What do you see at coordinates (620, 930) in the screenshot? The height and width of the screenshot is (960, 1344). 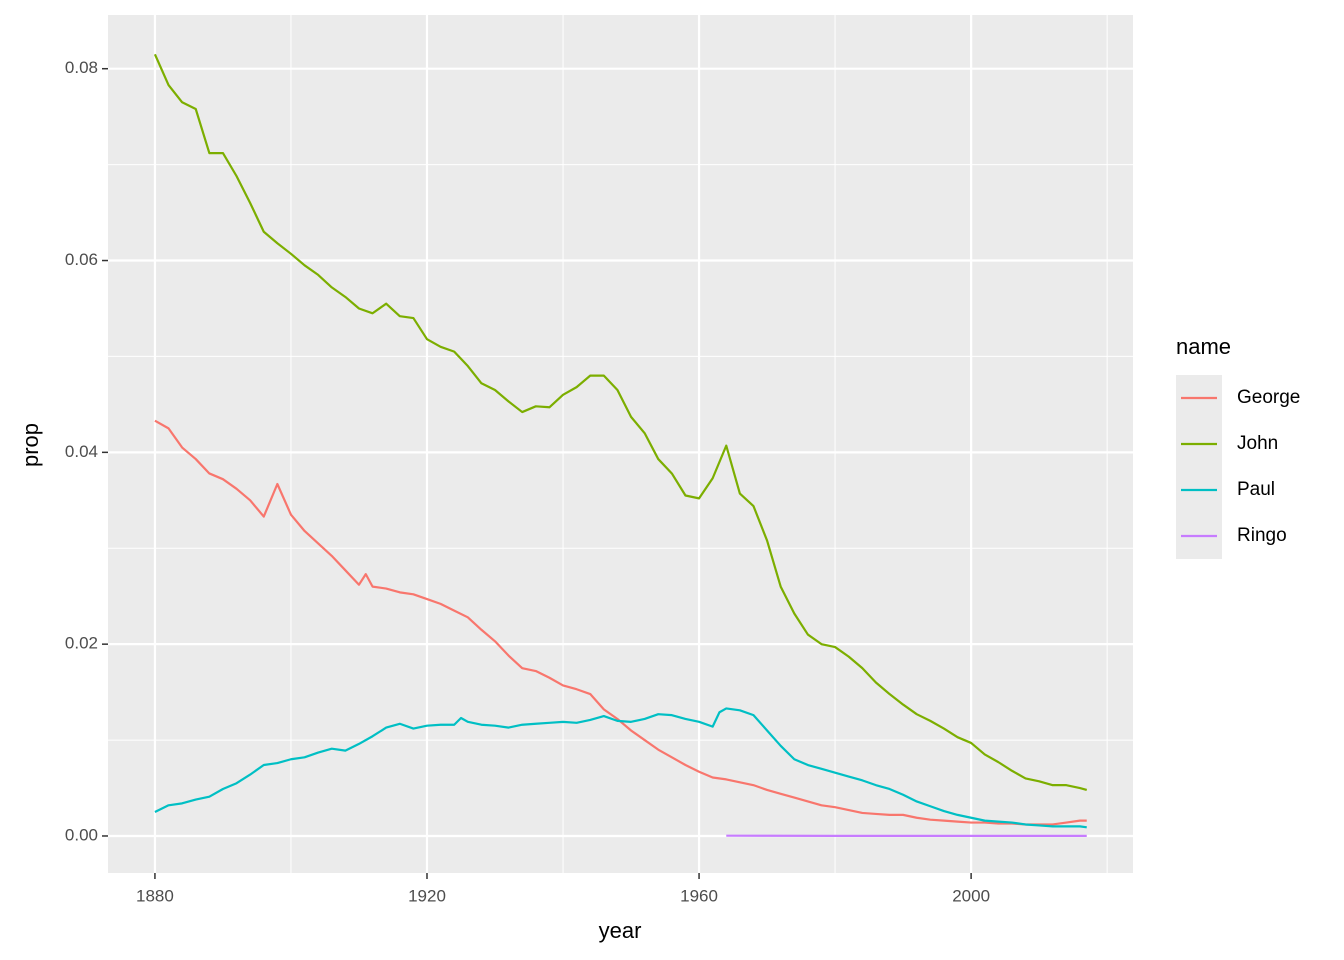 I see `x-axis-title: year` at bounding box center [620, 930].